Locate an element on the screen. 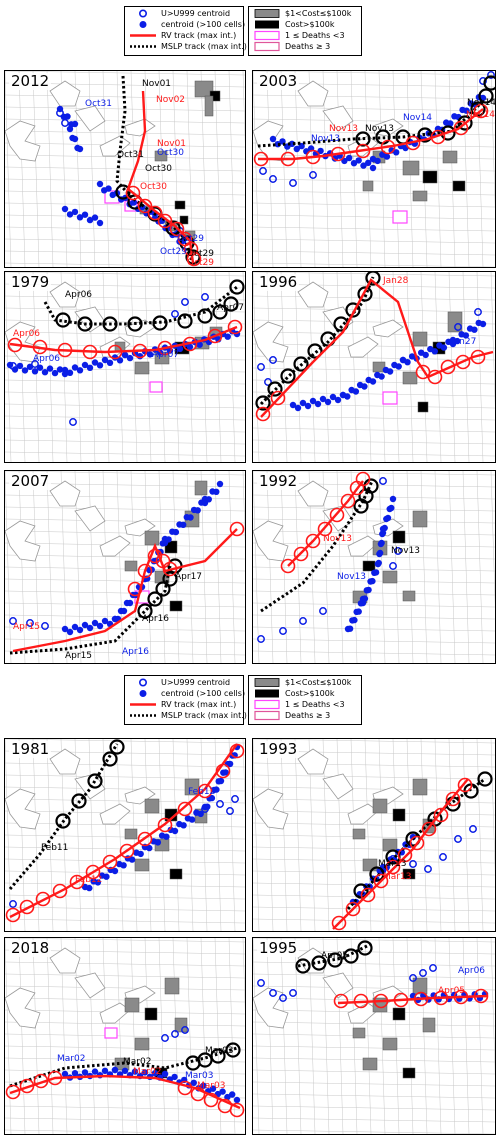 The height and width of the screenshot is (1140, 500). map-panel-1993: Mar13 Mar13 1993 is located at coordinates (374, 835).